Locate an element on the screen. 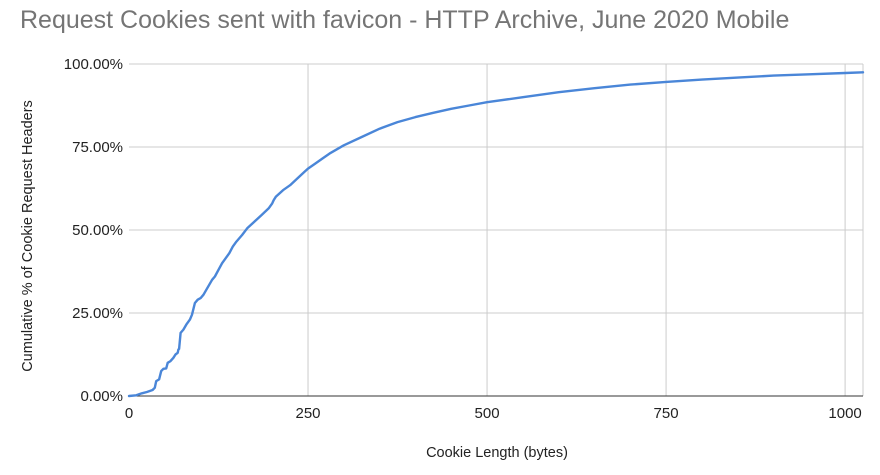  y-tick-label: 100.00% is located at coordinates (93, 64).